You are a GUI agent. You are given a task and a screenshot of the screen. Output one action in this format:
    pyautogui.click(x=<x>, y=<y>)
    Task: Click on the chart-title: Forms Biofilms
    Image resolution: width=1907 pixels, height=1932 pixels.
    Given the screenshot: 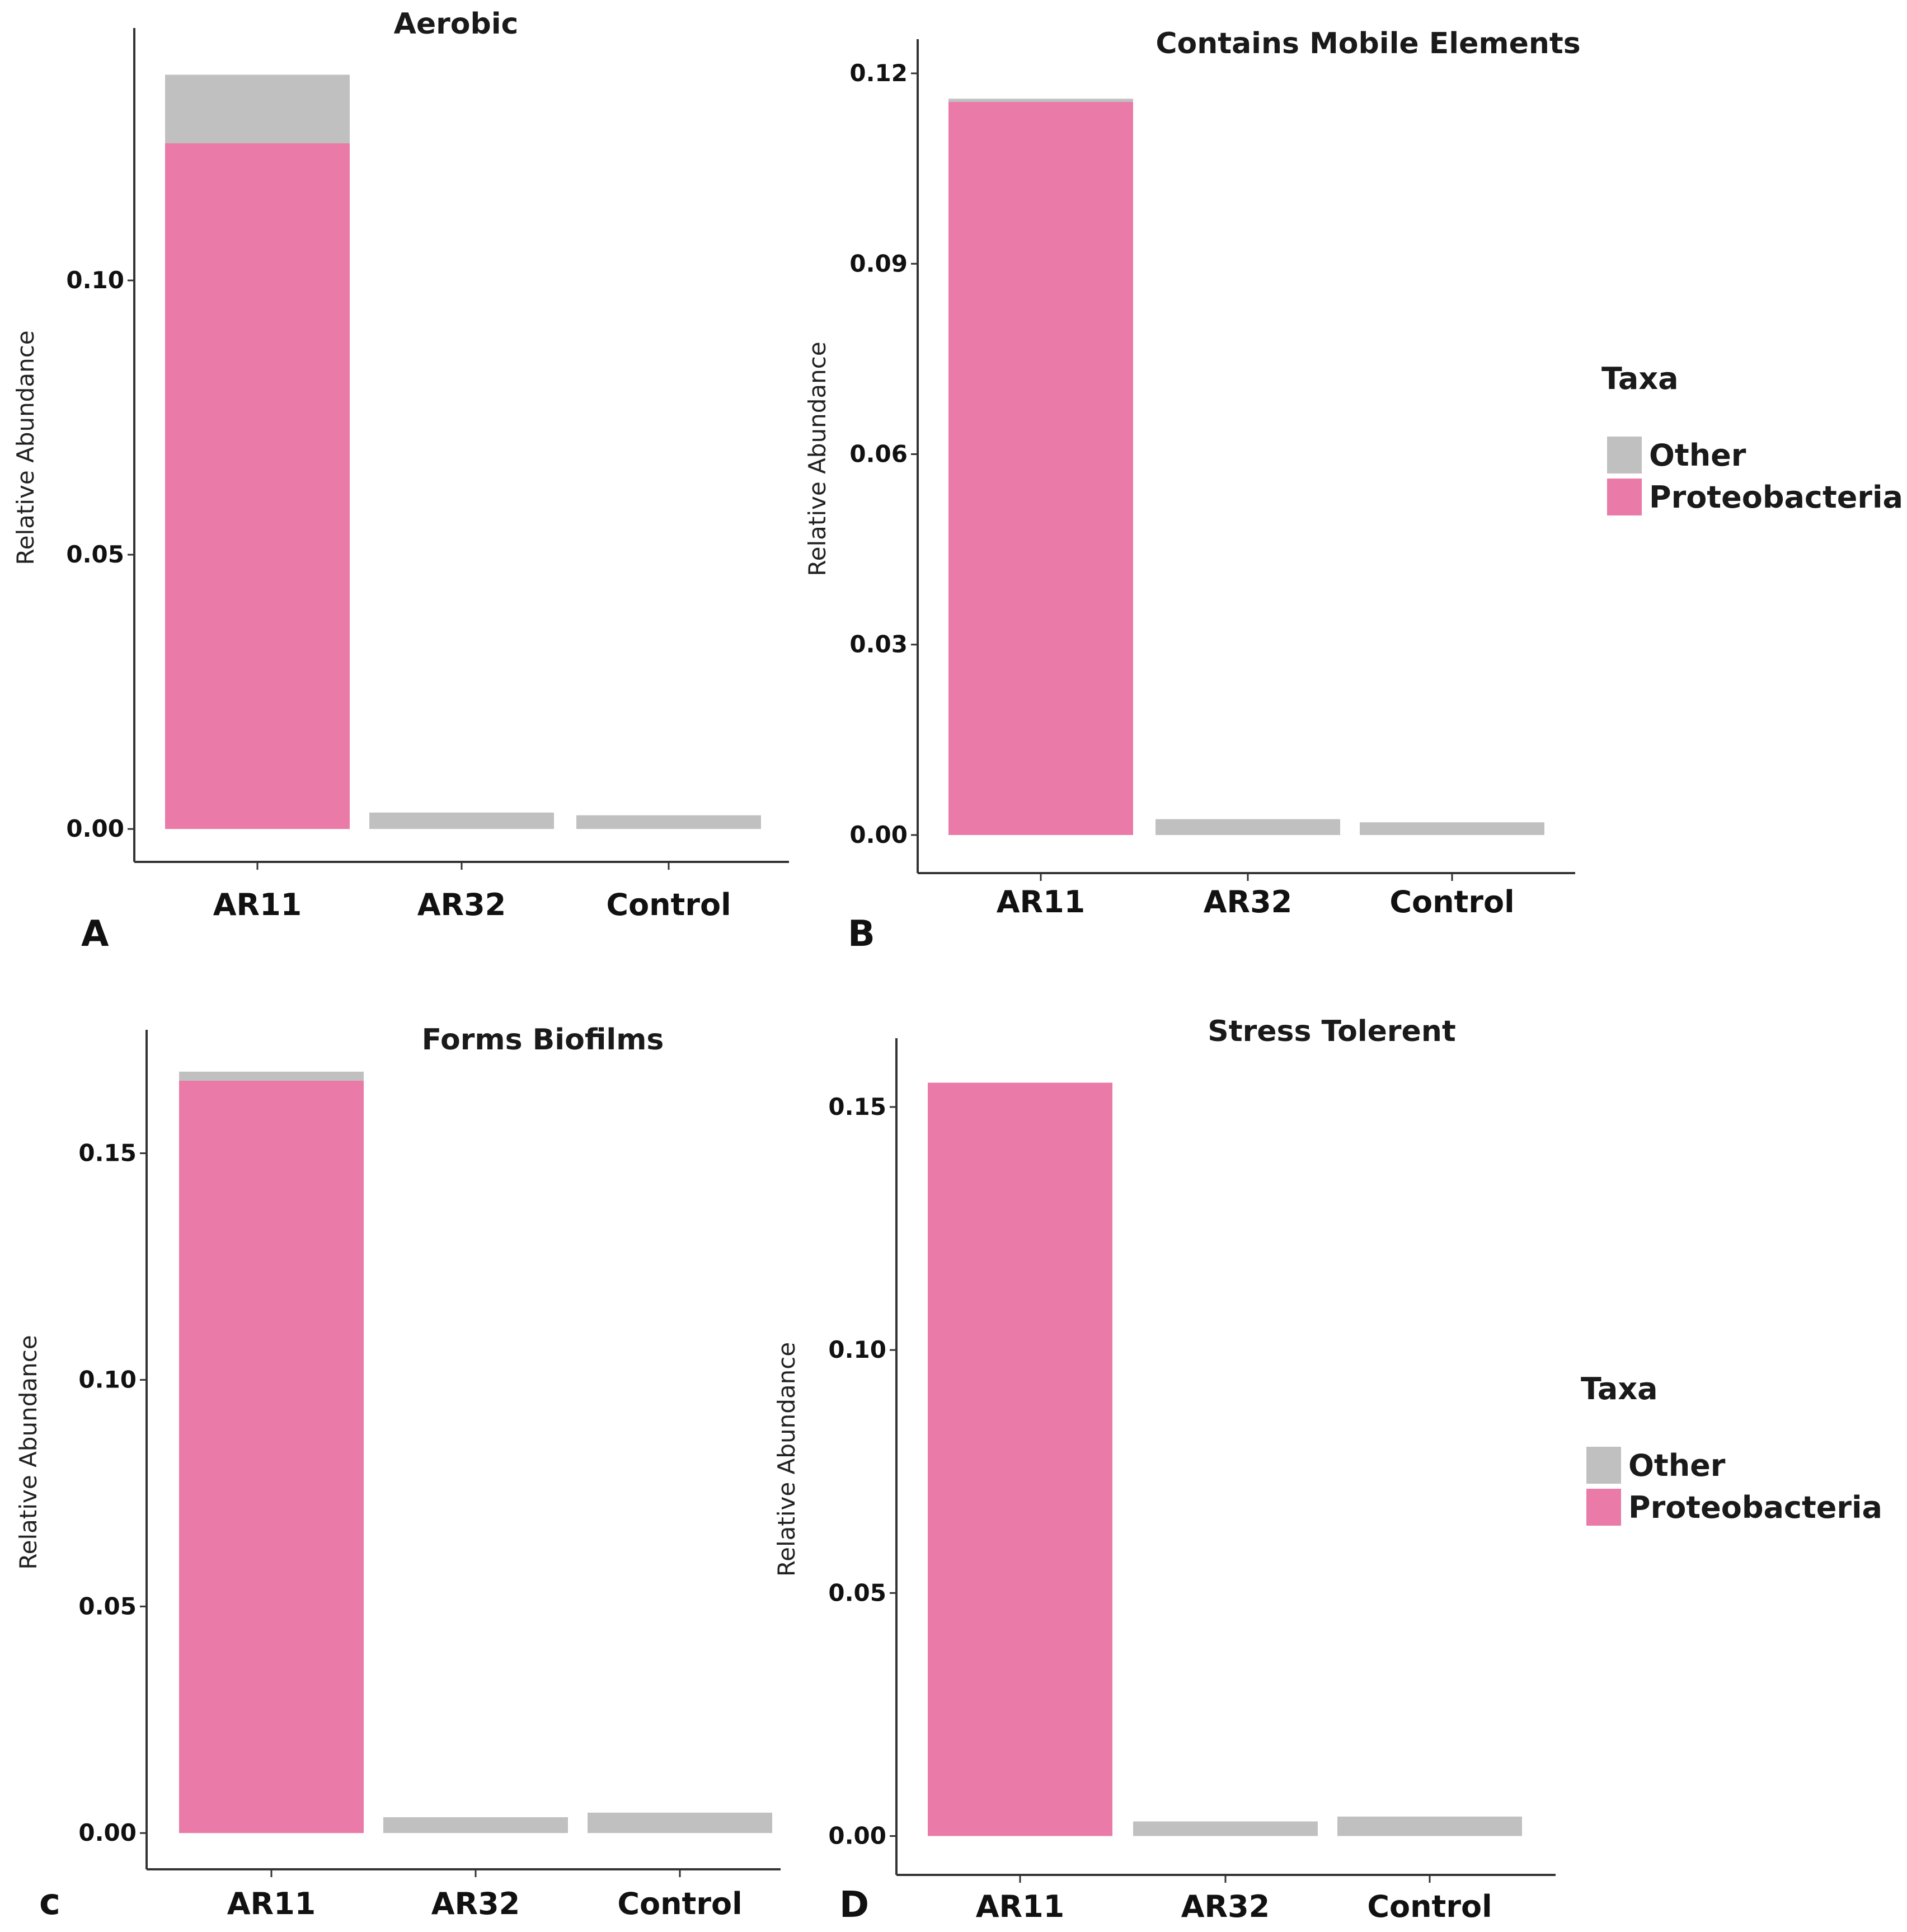 What is the action you would take?
    pyautogui.click(x=543, y=1040)
    